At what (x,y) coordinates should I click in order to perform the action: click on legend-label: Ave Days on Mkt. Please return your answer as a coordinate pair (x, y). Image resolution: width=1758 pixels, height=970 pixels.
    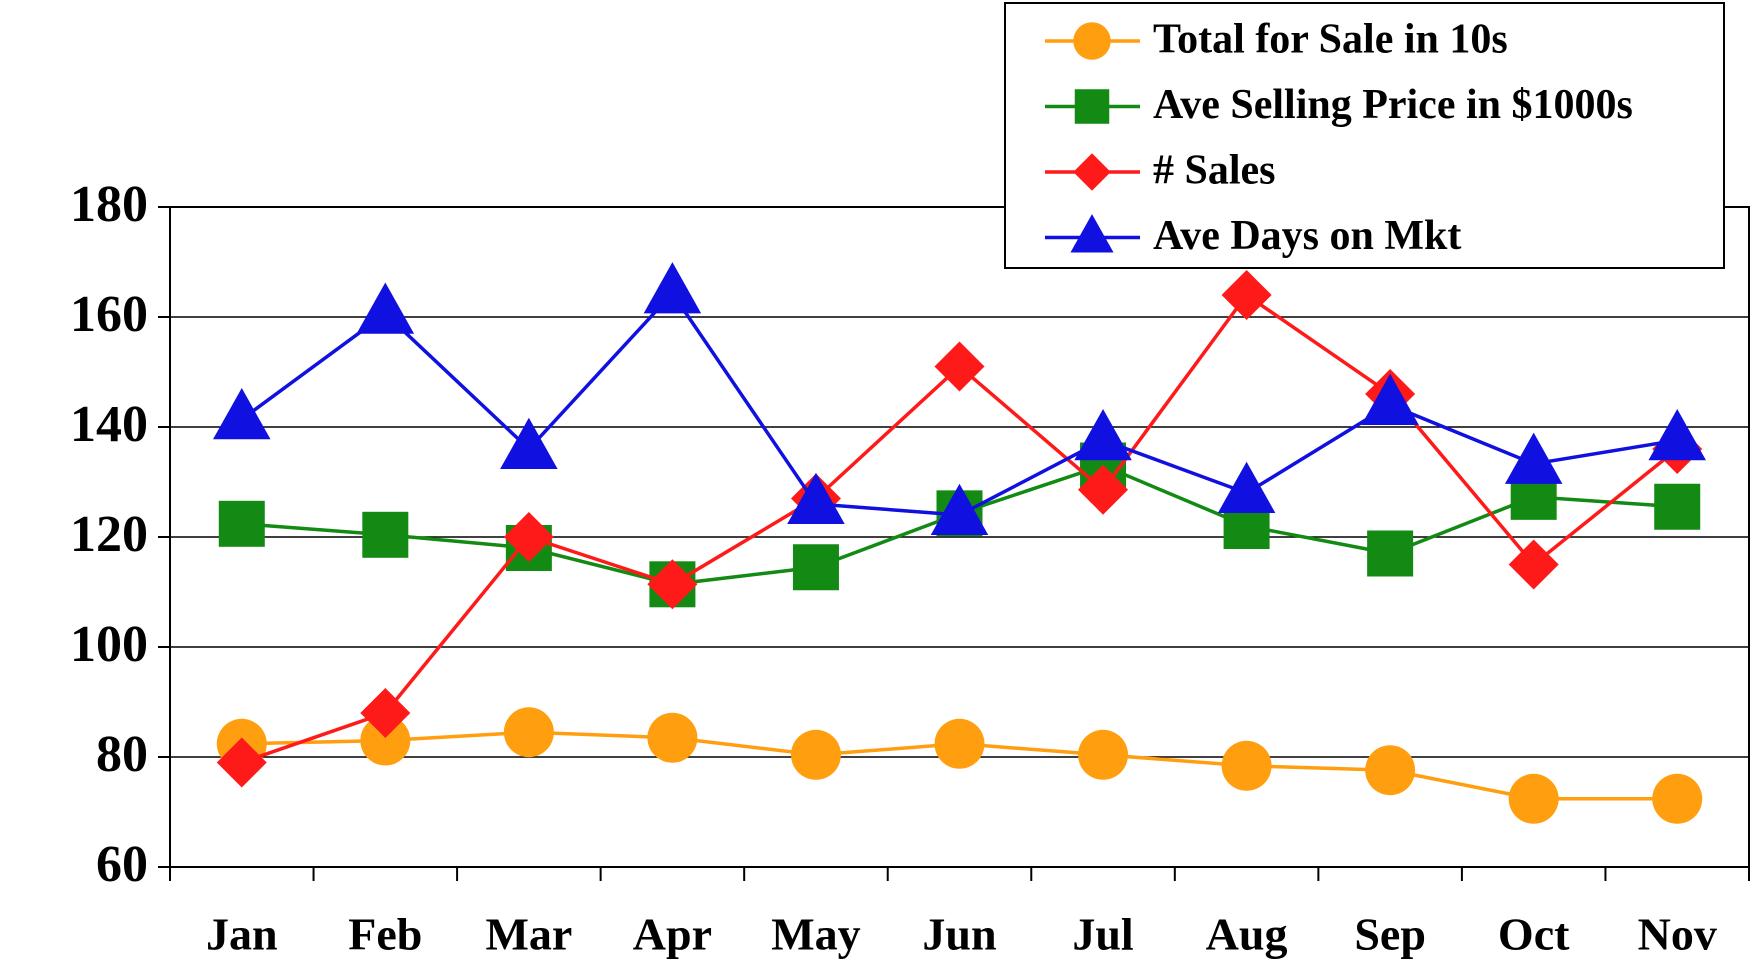
    Looking at the image, I should click on (1307, 236).